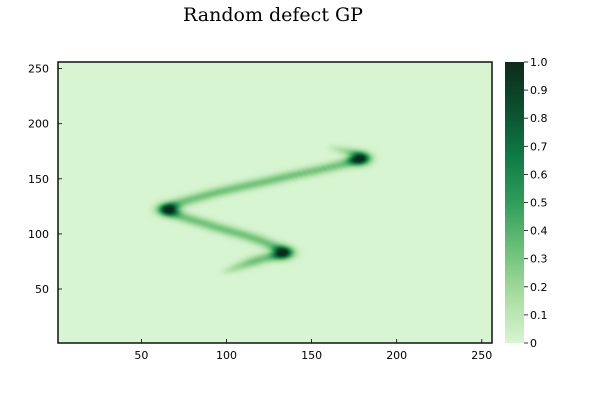 The height and width of the screenshot is (400, 600). What do you see at coordinates (539, 146) in the screenshot?
I see `colorbar-tick-label: 0.7` at bounding box center [539, 146].